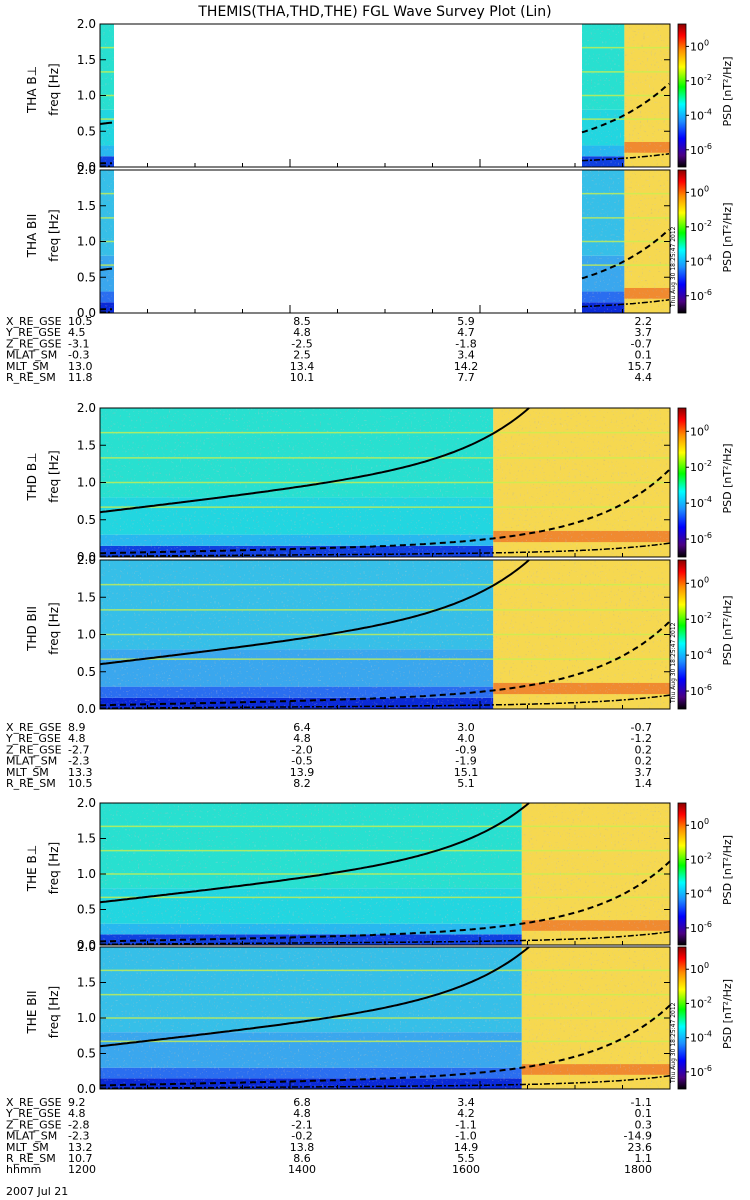  Describe the element at coordinates (32, 868) in the screenshot. I see `panel-label: THE B⊥` at that location.